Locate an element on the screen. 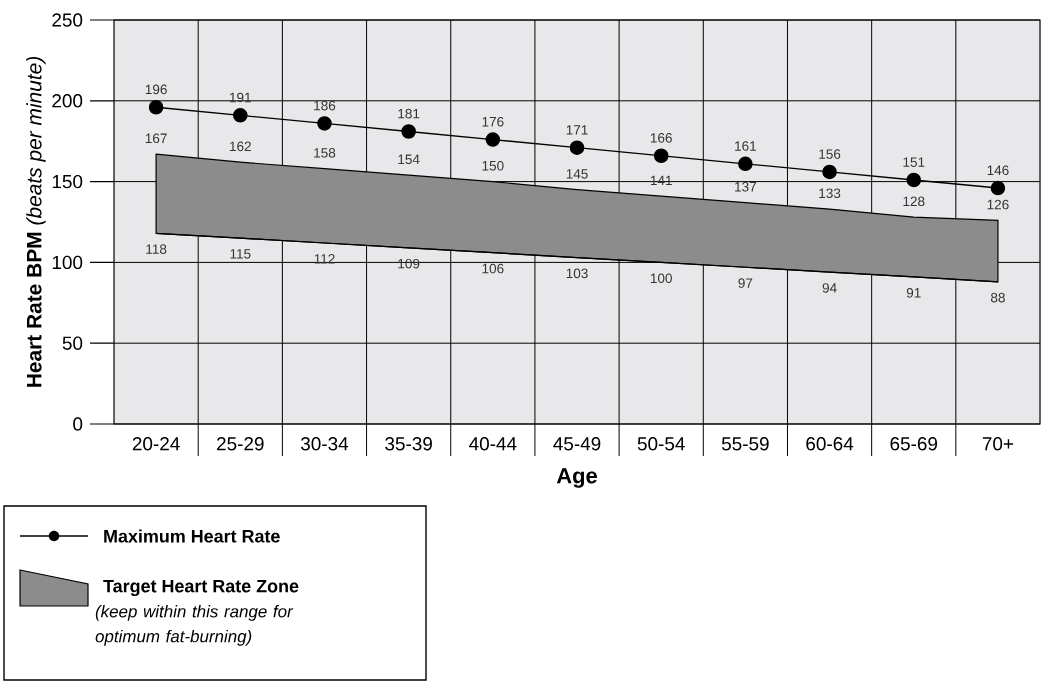  y-tick-label: 200 is located at coordinates (67, 101).